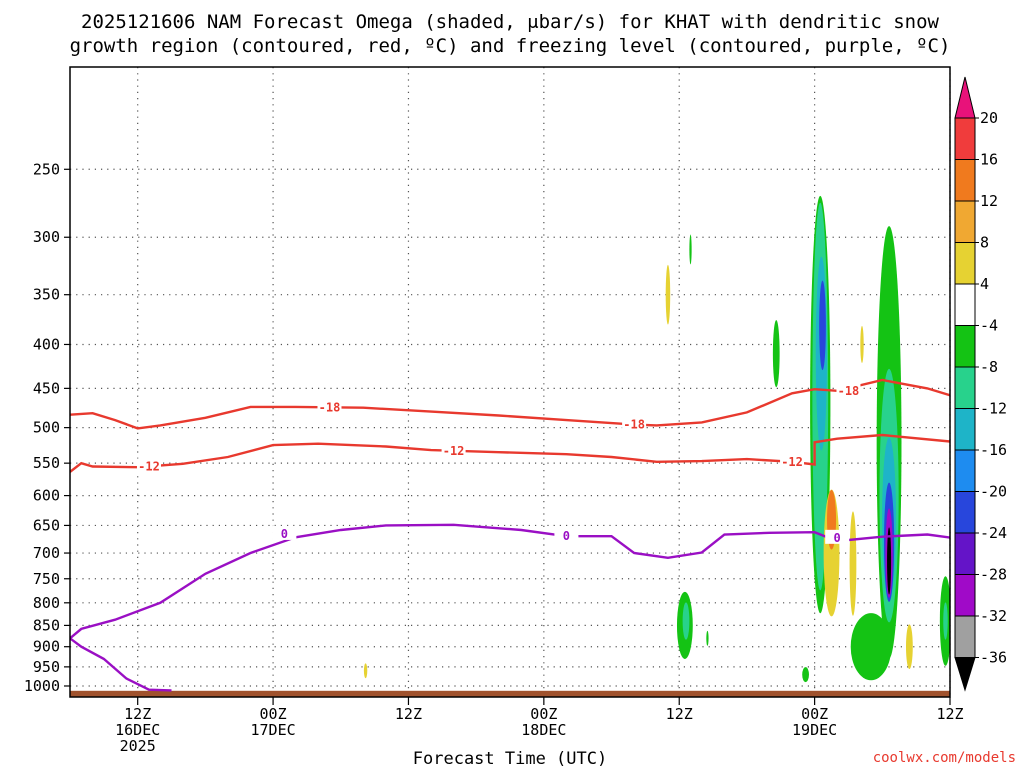 The height and width of the screenshot is (768, 1024). I want to click on colorbar-label: -16, so click(993, 450).